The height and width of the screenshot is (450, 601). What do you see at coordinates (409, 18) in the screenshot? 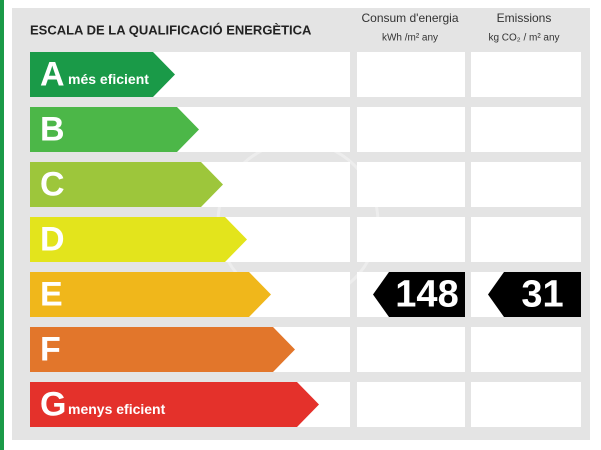
I see `column-title: Consum d'energia` at bounding box center [409, 18].